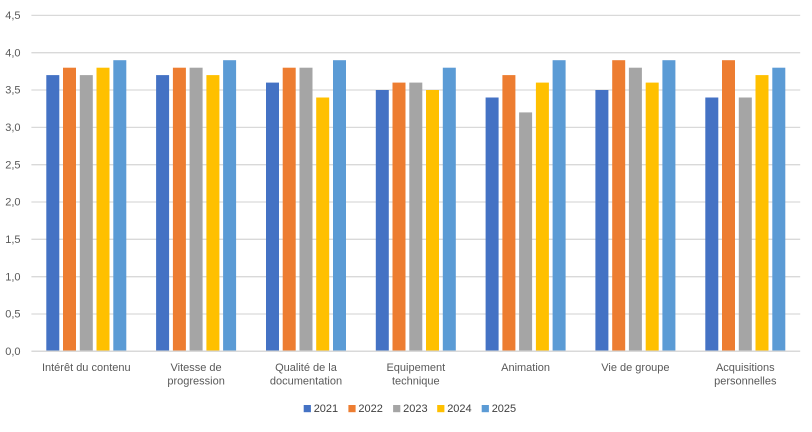 Image resolution: width=812 pixels, height=432 pixels. What do you see at coordinates (12, 315) in the screenshot?
I see `svg-text: 0,5` at bounding box center [12, 315].